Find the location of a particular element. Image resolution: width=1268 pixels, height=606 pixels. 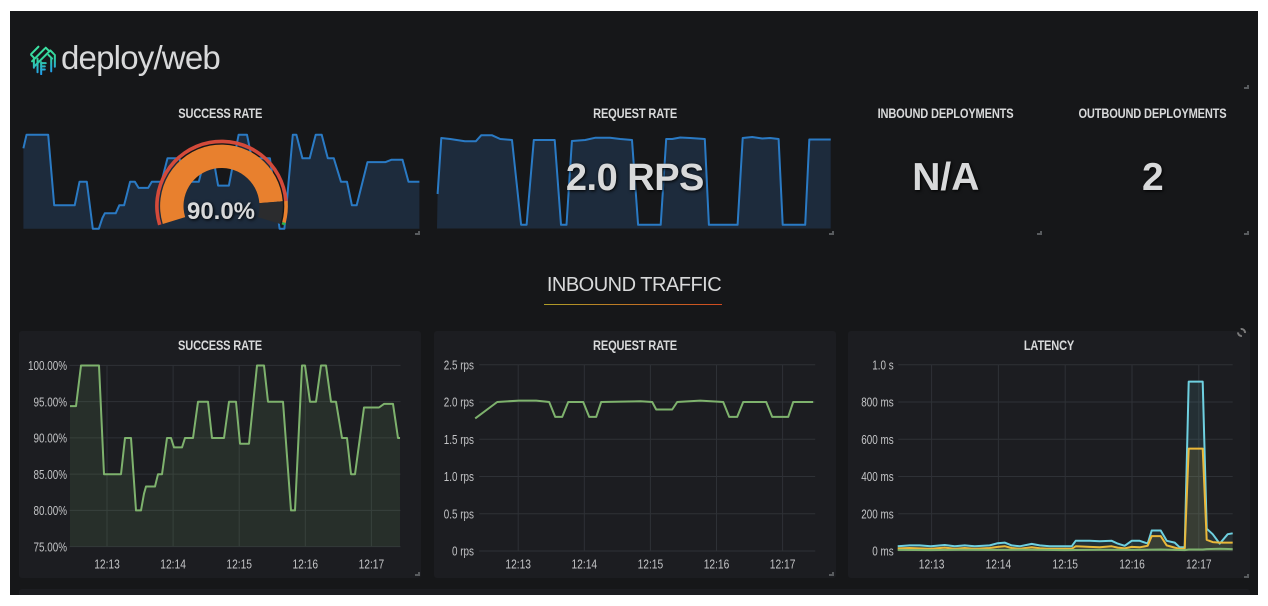

svg-text: 400 ms is located at coordinates (878, 476).